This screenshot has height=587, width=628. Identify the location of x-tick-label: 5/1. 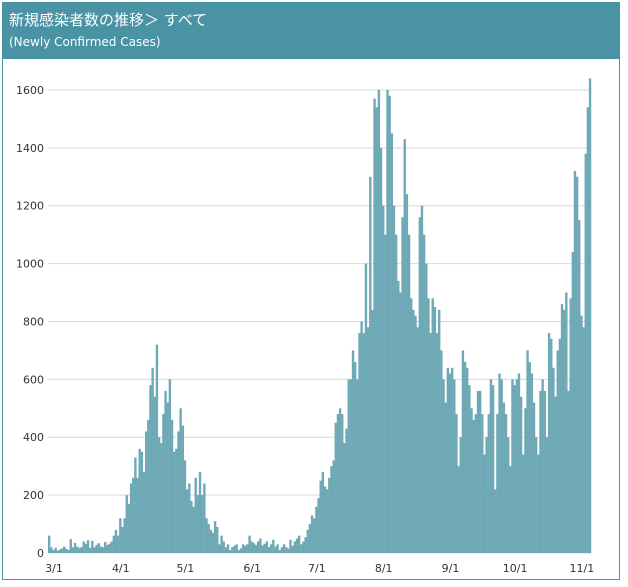
(186, 568).